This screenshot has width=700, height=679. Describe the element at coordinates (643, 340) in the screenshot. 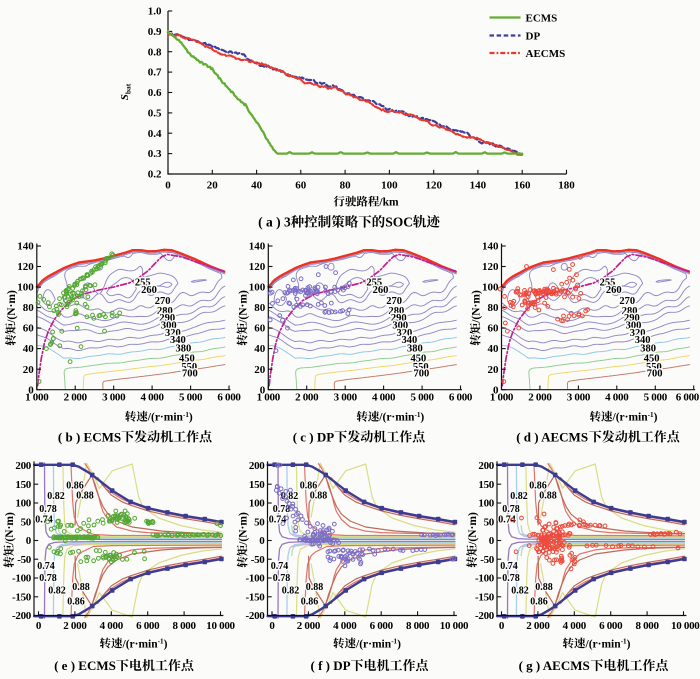

I see `svg-text: 340` at that location.